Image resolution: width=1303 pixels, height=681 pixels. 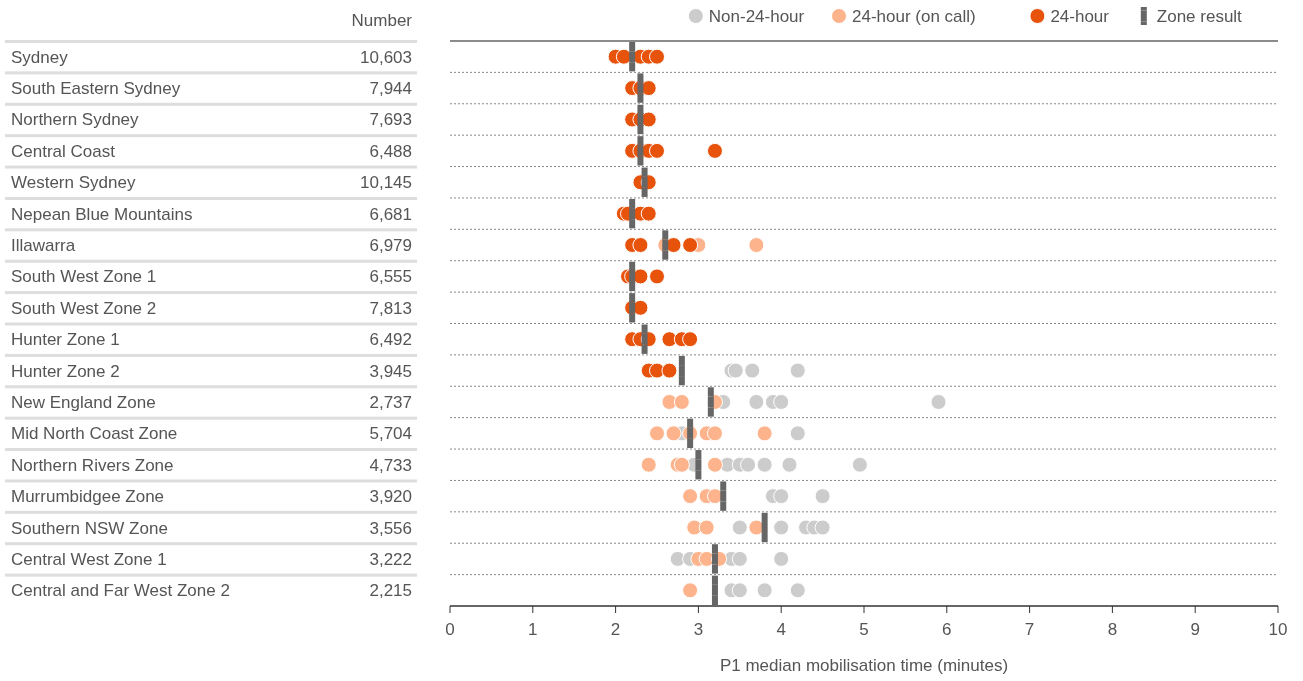 I want to click on text: Number, so click(x=382, y=20).